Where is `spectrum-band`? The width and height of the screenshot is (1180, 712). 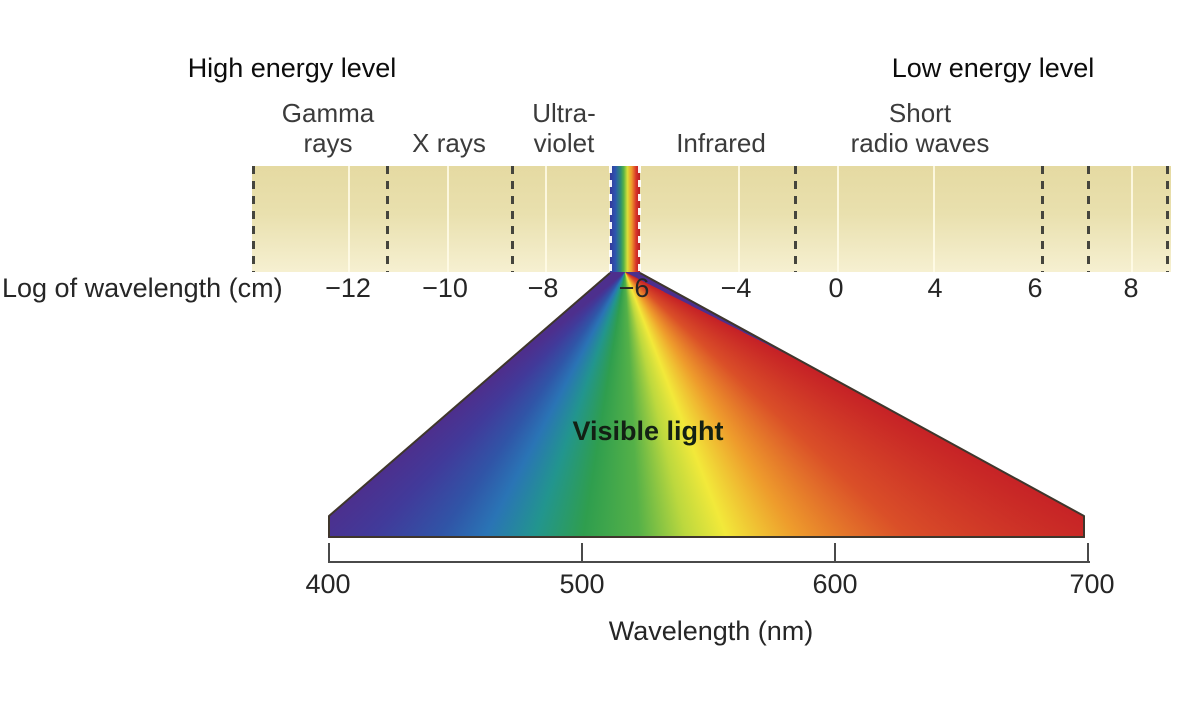
spectrum-band is located at coordinates (711, 219).